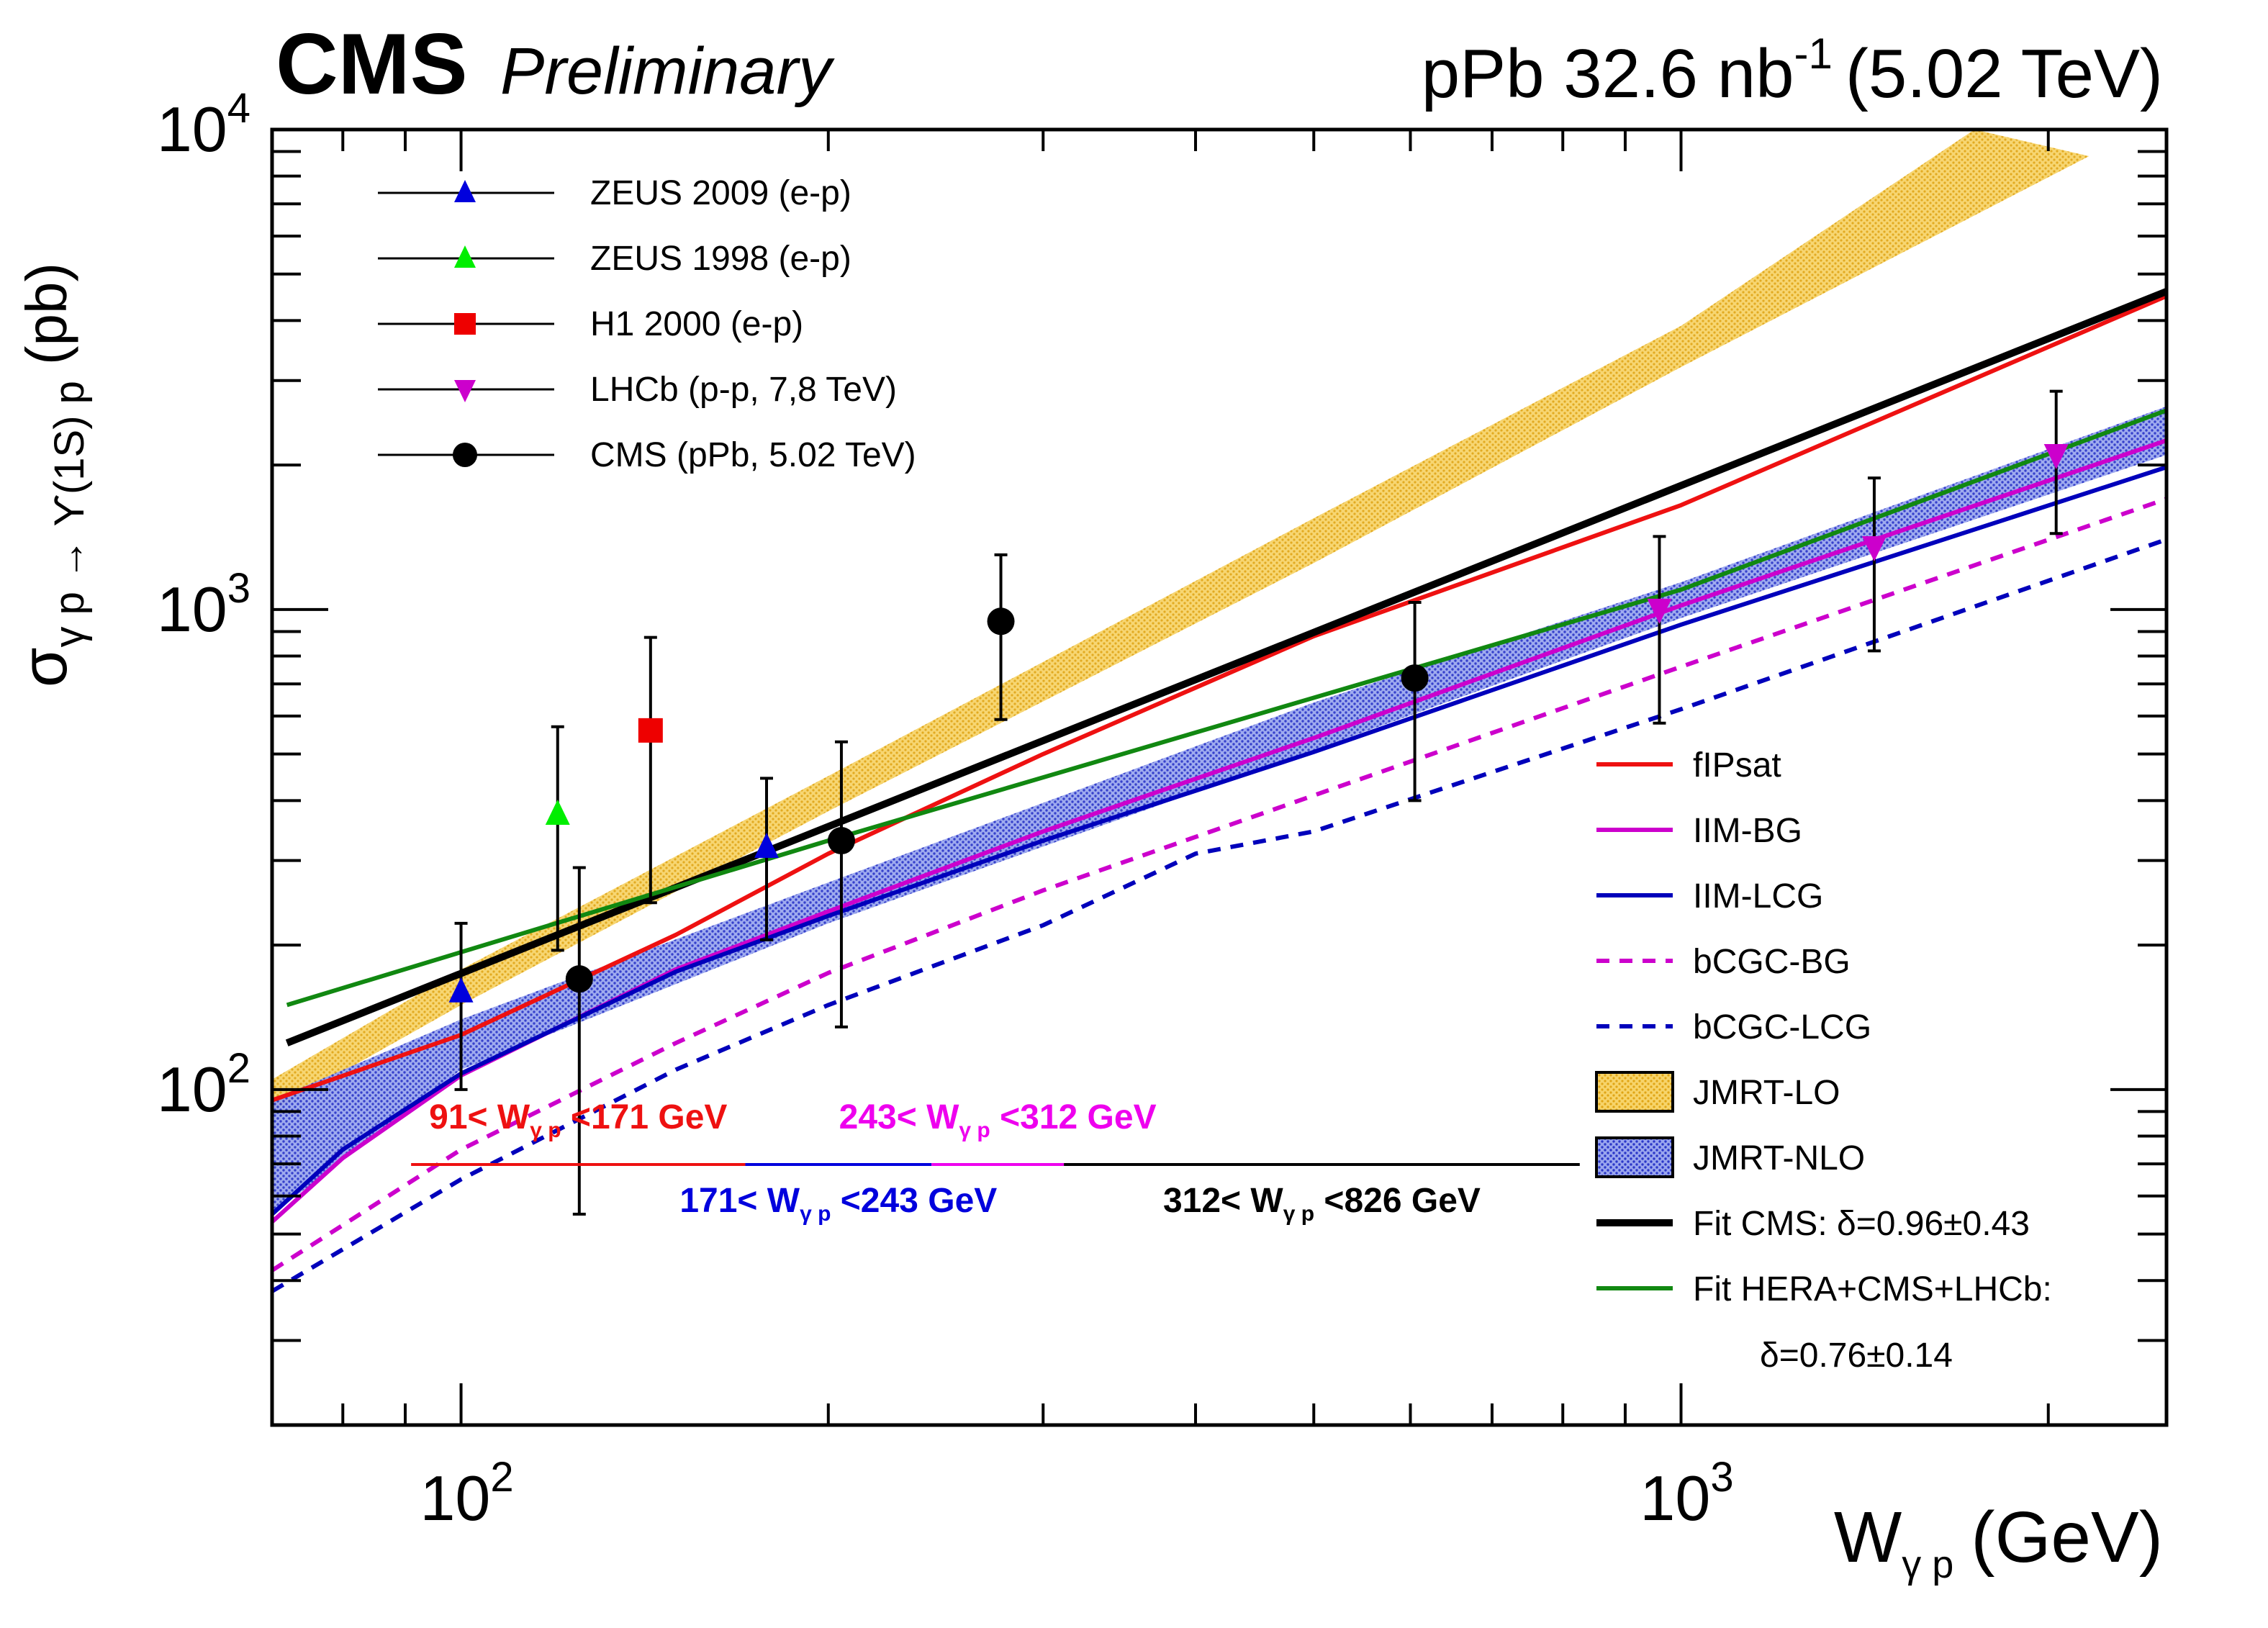  I want to click on y-tick-label-100: 10², so click(203, 1085).